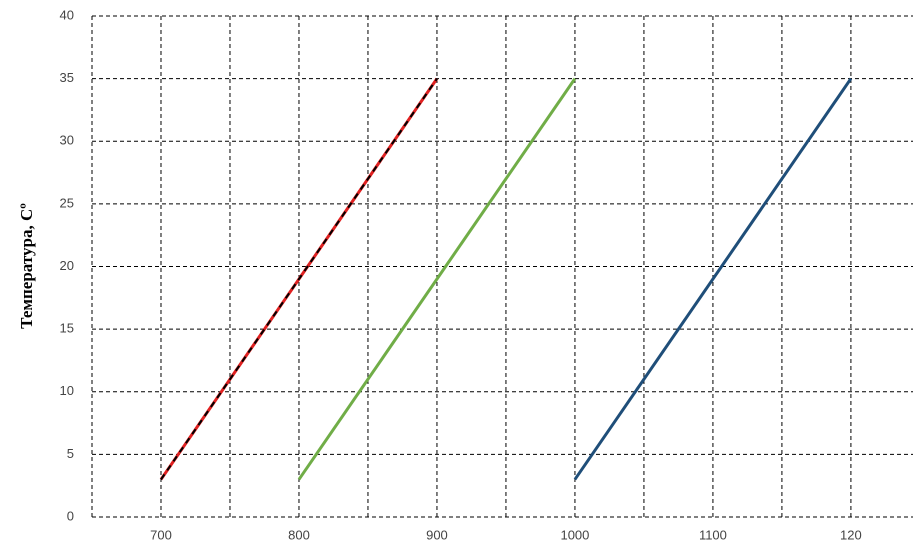  What do you see at coordinates (67, 328) in the screenshot?
I see `y-tick-label: 15` at bounding box center [67, 328].